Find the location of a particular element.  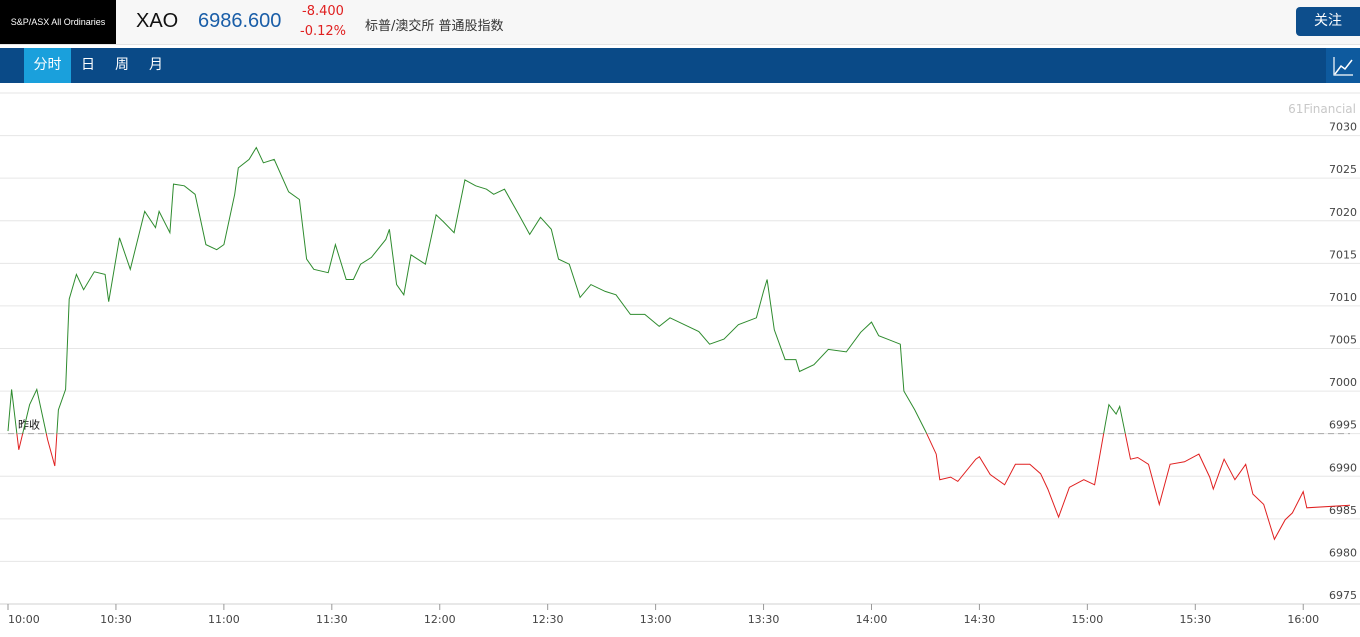

x-tick-label: 14:00 is located at coordinates (872, 619).